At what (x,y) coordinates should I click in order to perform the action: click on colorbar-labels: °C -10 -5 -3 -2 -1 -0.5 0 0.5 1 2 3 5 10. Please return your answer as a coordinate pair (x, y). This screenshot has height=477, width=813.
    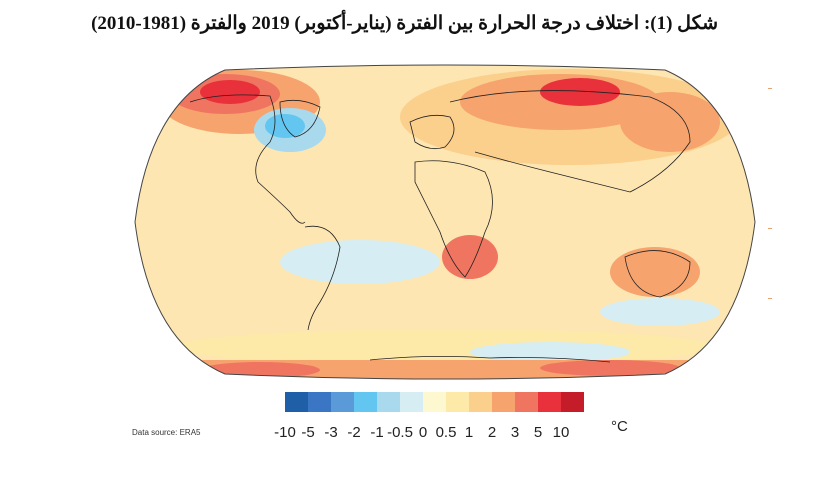
    Looking at the image, I should click on (448, 431).